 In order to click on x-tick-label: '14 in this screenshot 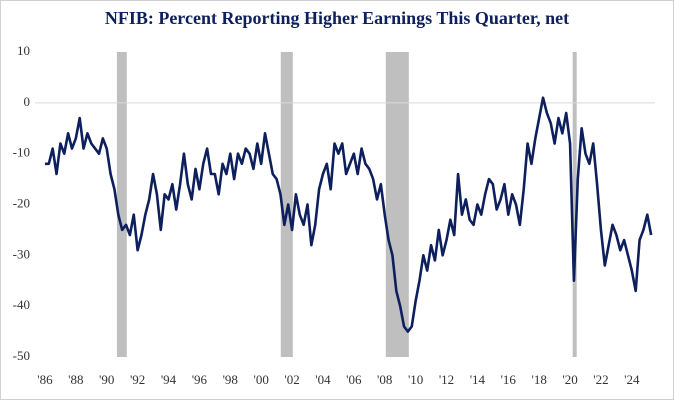, I will do `click(478, 379)`.